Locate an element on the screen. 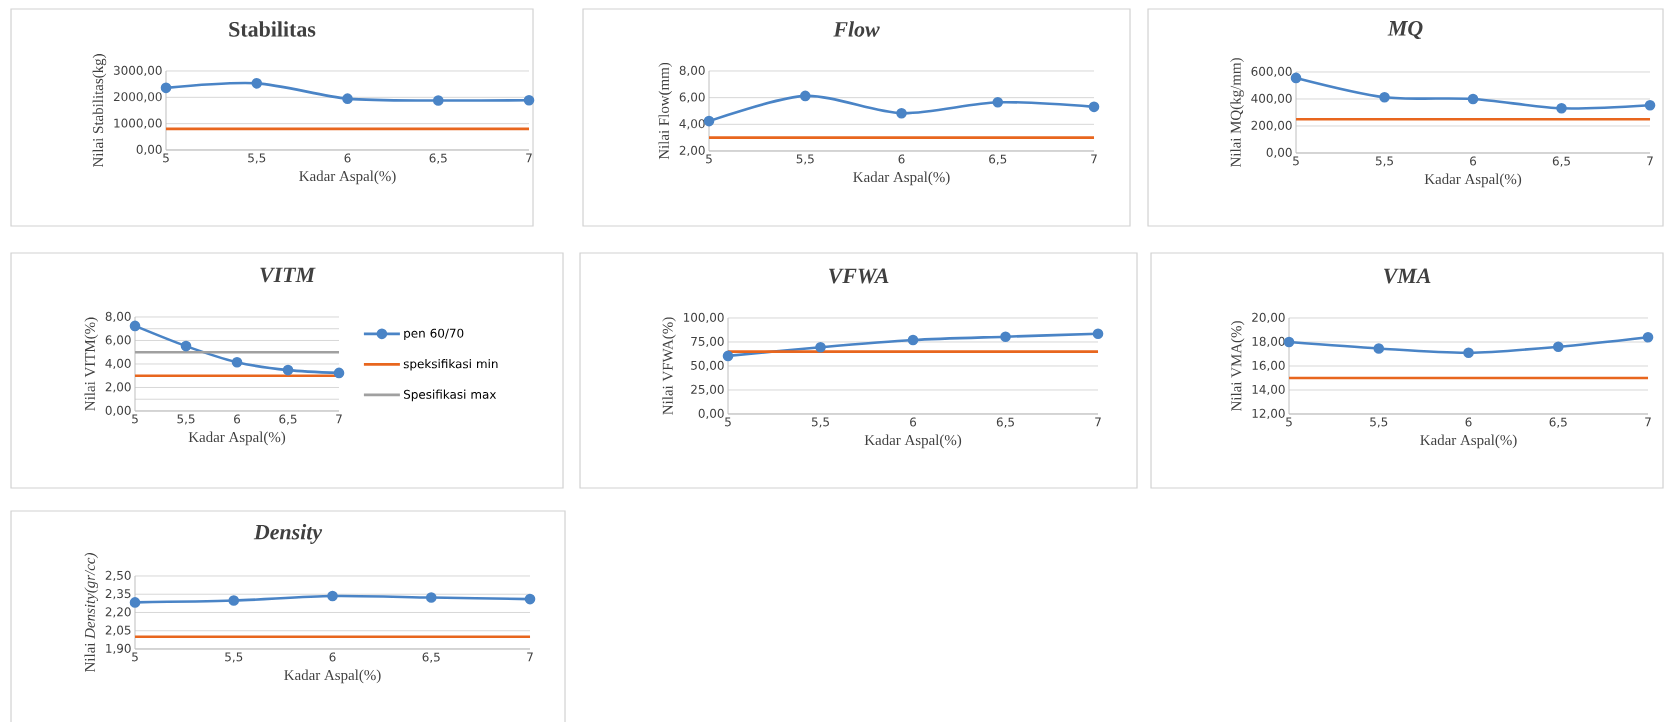  chart-title: Flow is located at coordinates (856, 29).